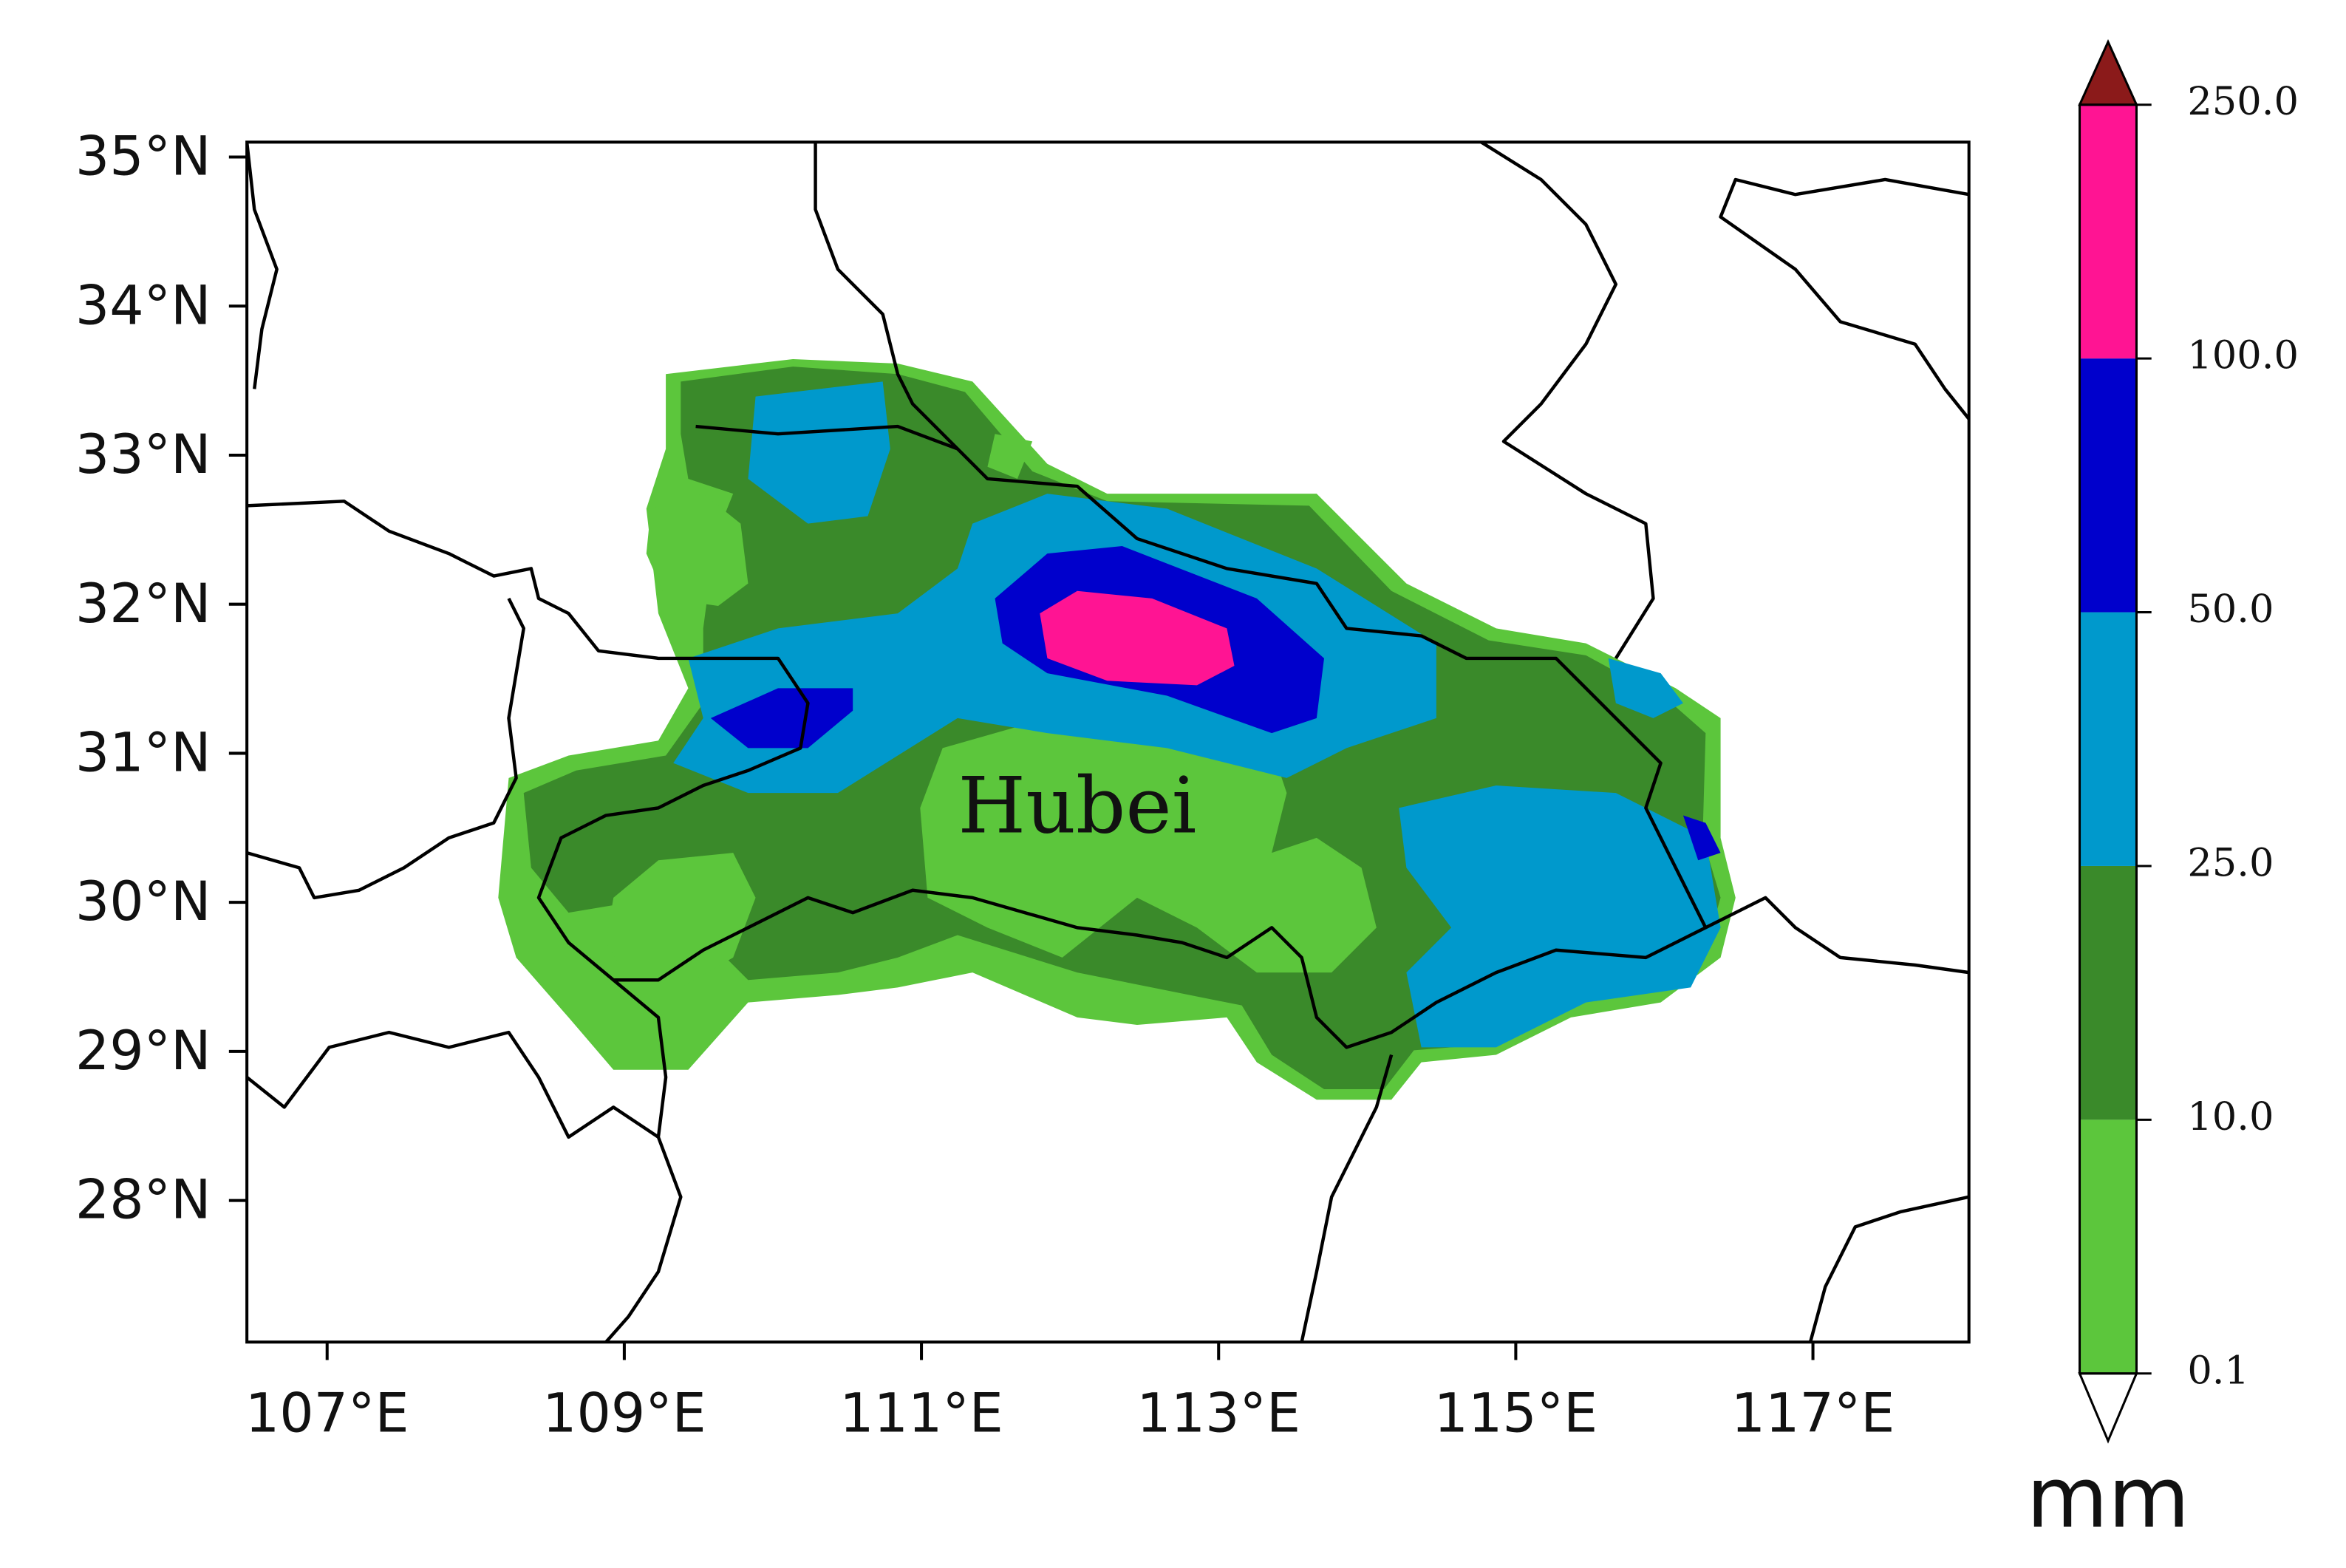  I want to click on region-label: Hubei, so click(1077, 805).